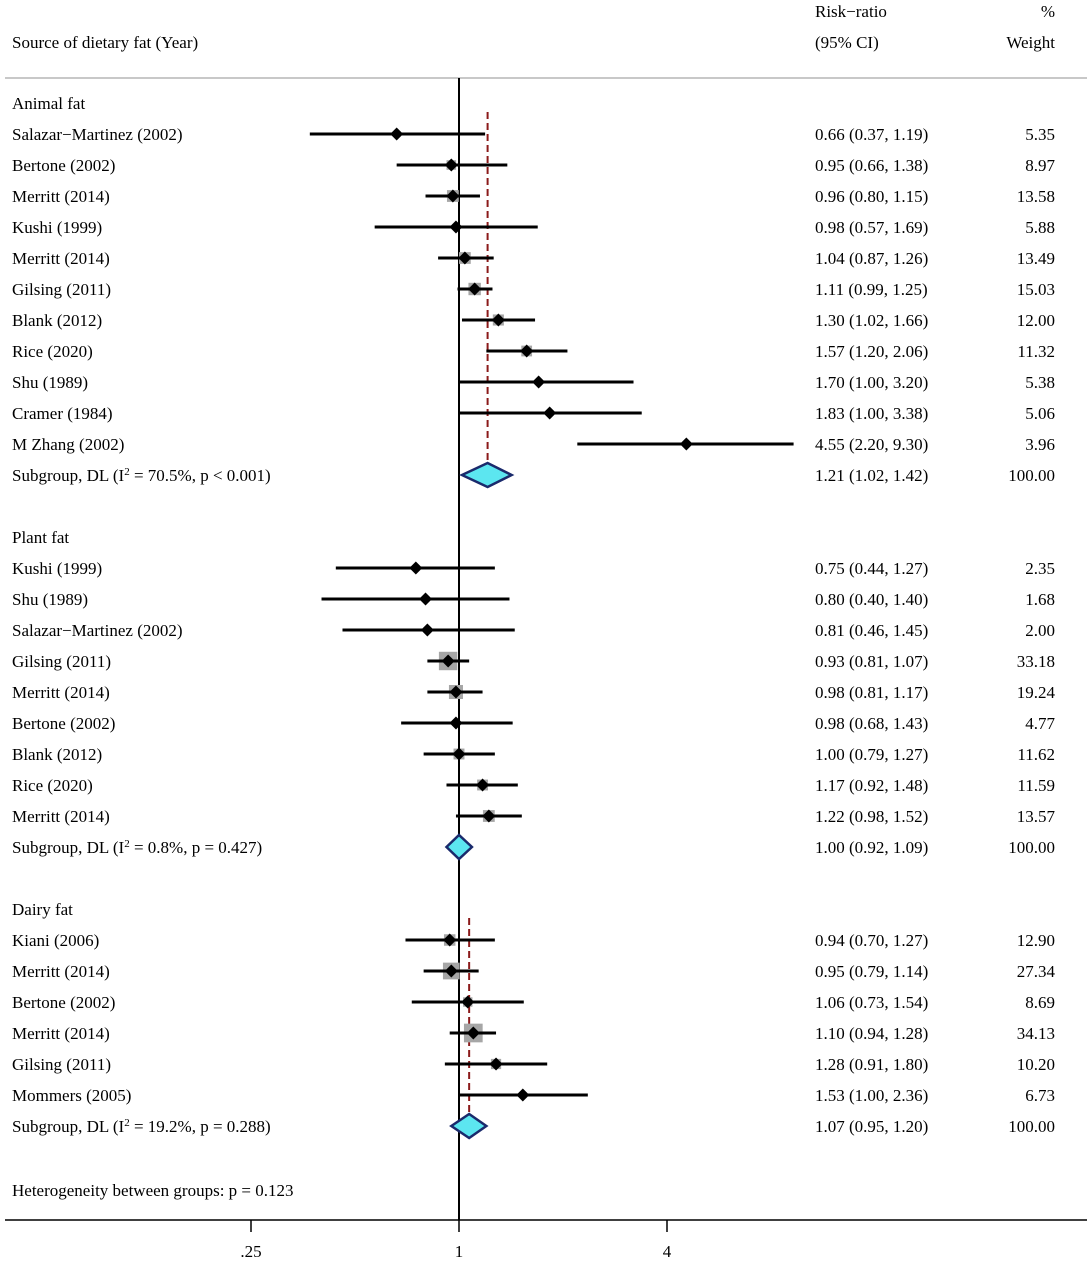 The width and height of the screenshot is (1092, 1261). Describe the element at coordinates (1030, 42) in the screenshot. I see `header-weight: Weight` at that location.